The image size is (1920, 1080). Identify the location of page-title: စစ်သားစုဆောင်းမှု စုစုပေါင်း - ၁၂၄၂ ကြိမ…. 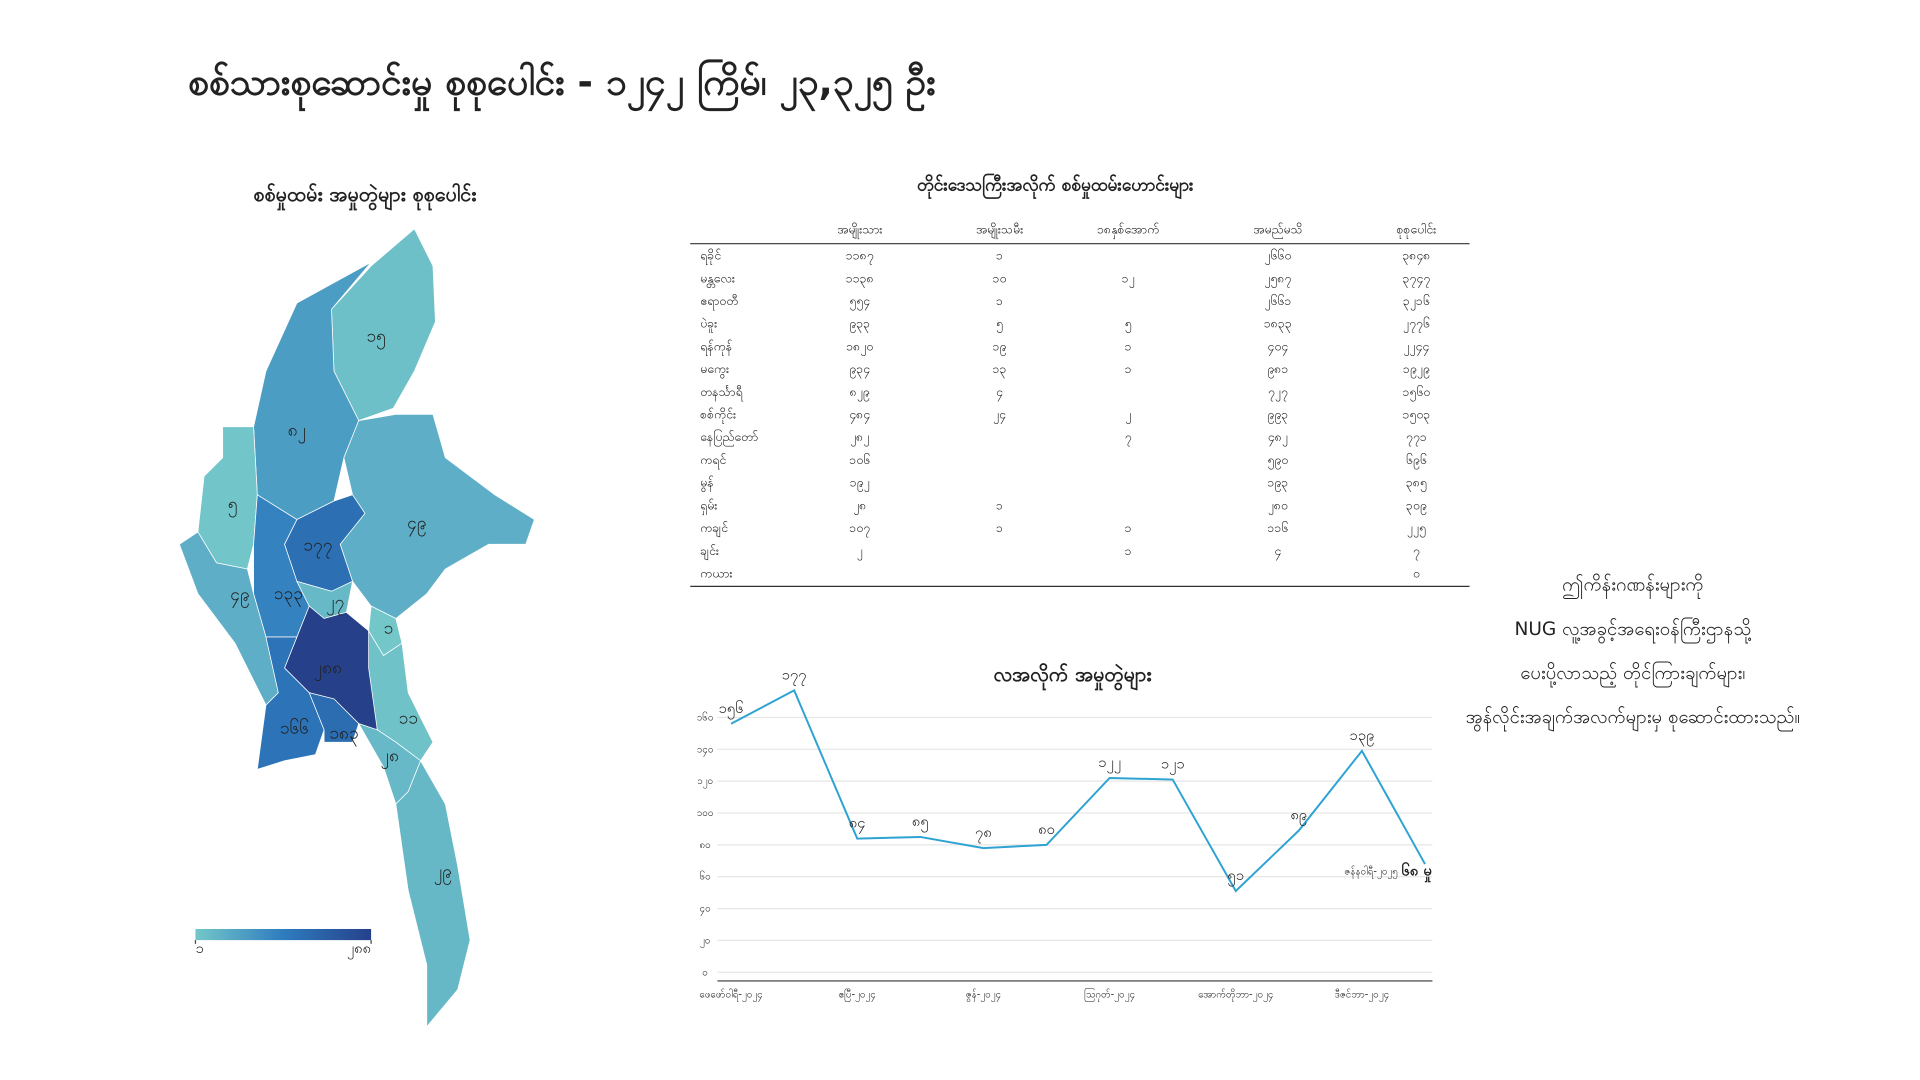
(562, 86).